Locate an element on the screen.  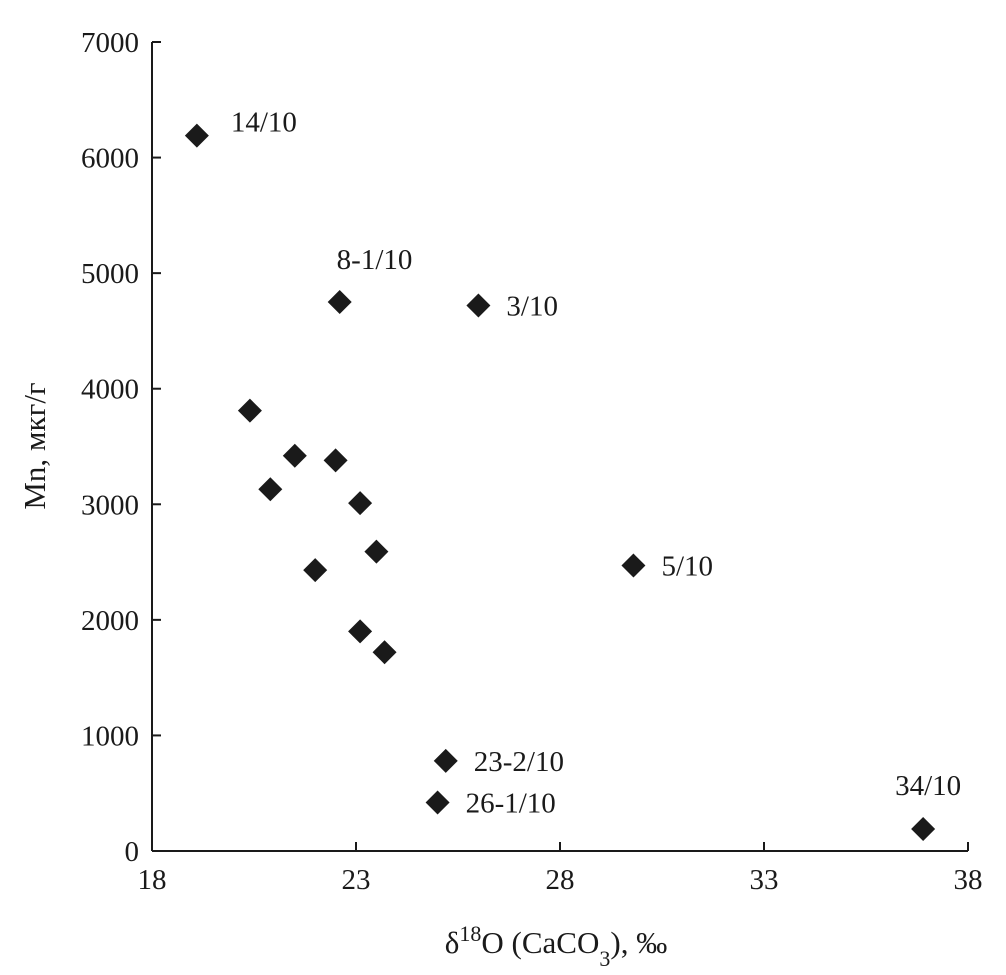
y-tick-label: 3000 is located at coordinates (110, 505).